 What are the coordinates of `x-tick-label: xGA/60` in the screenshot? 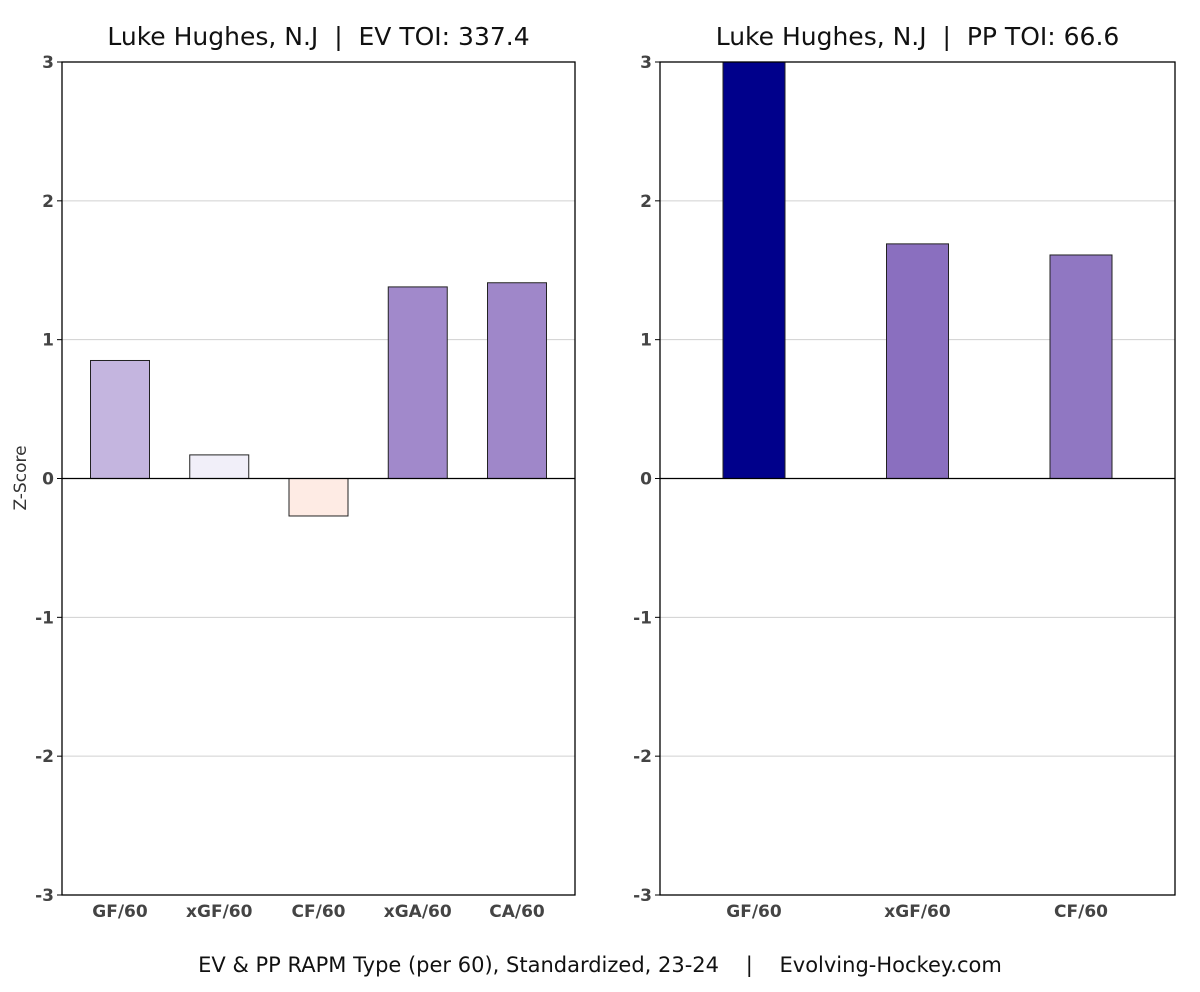 It's located at (418, 912).